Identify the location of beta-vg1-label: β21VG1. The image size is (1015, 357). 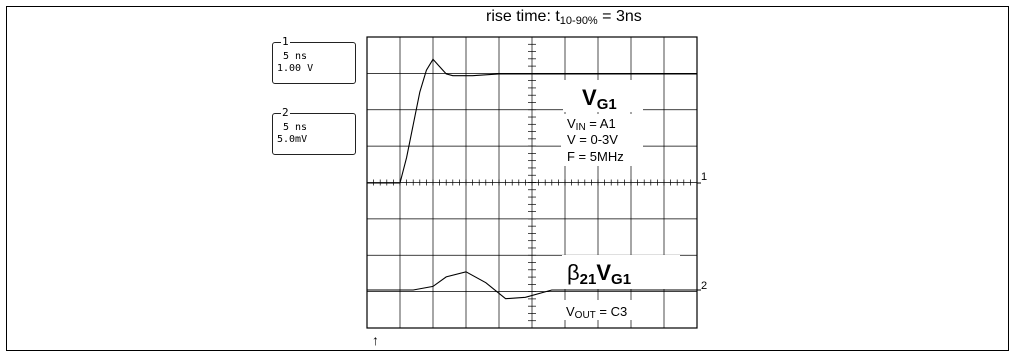
(599, 274).